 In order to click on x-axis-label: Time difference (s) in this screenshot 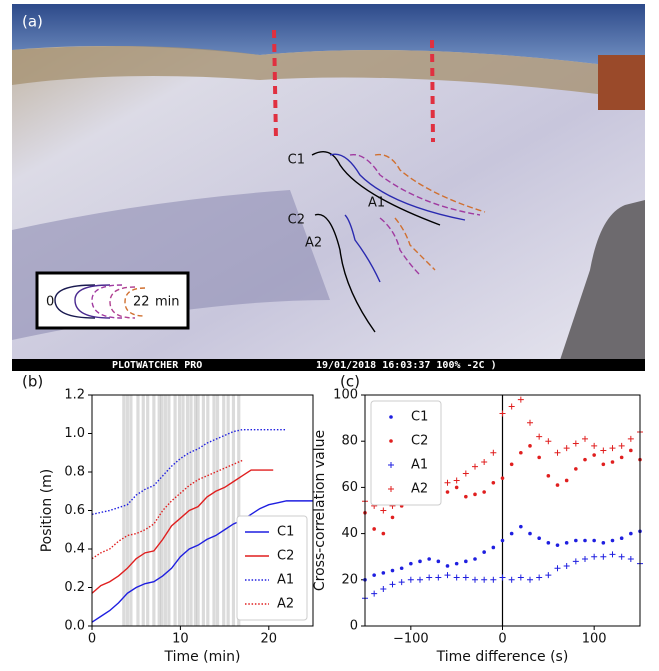, I will do `click(502, 657)`.